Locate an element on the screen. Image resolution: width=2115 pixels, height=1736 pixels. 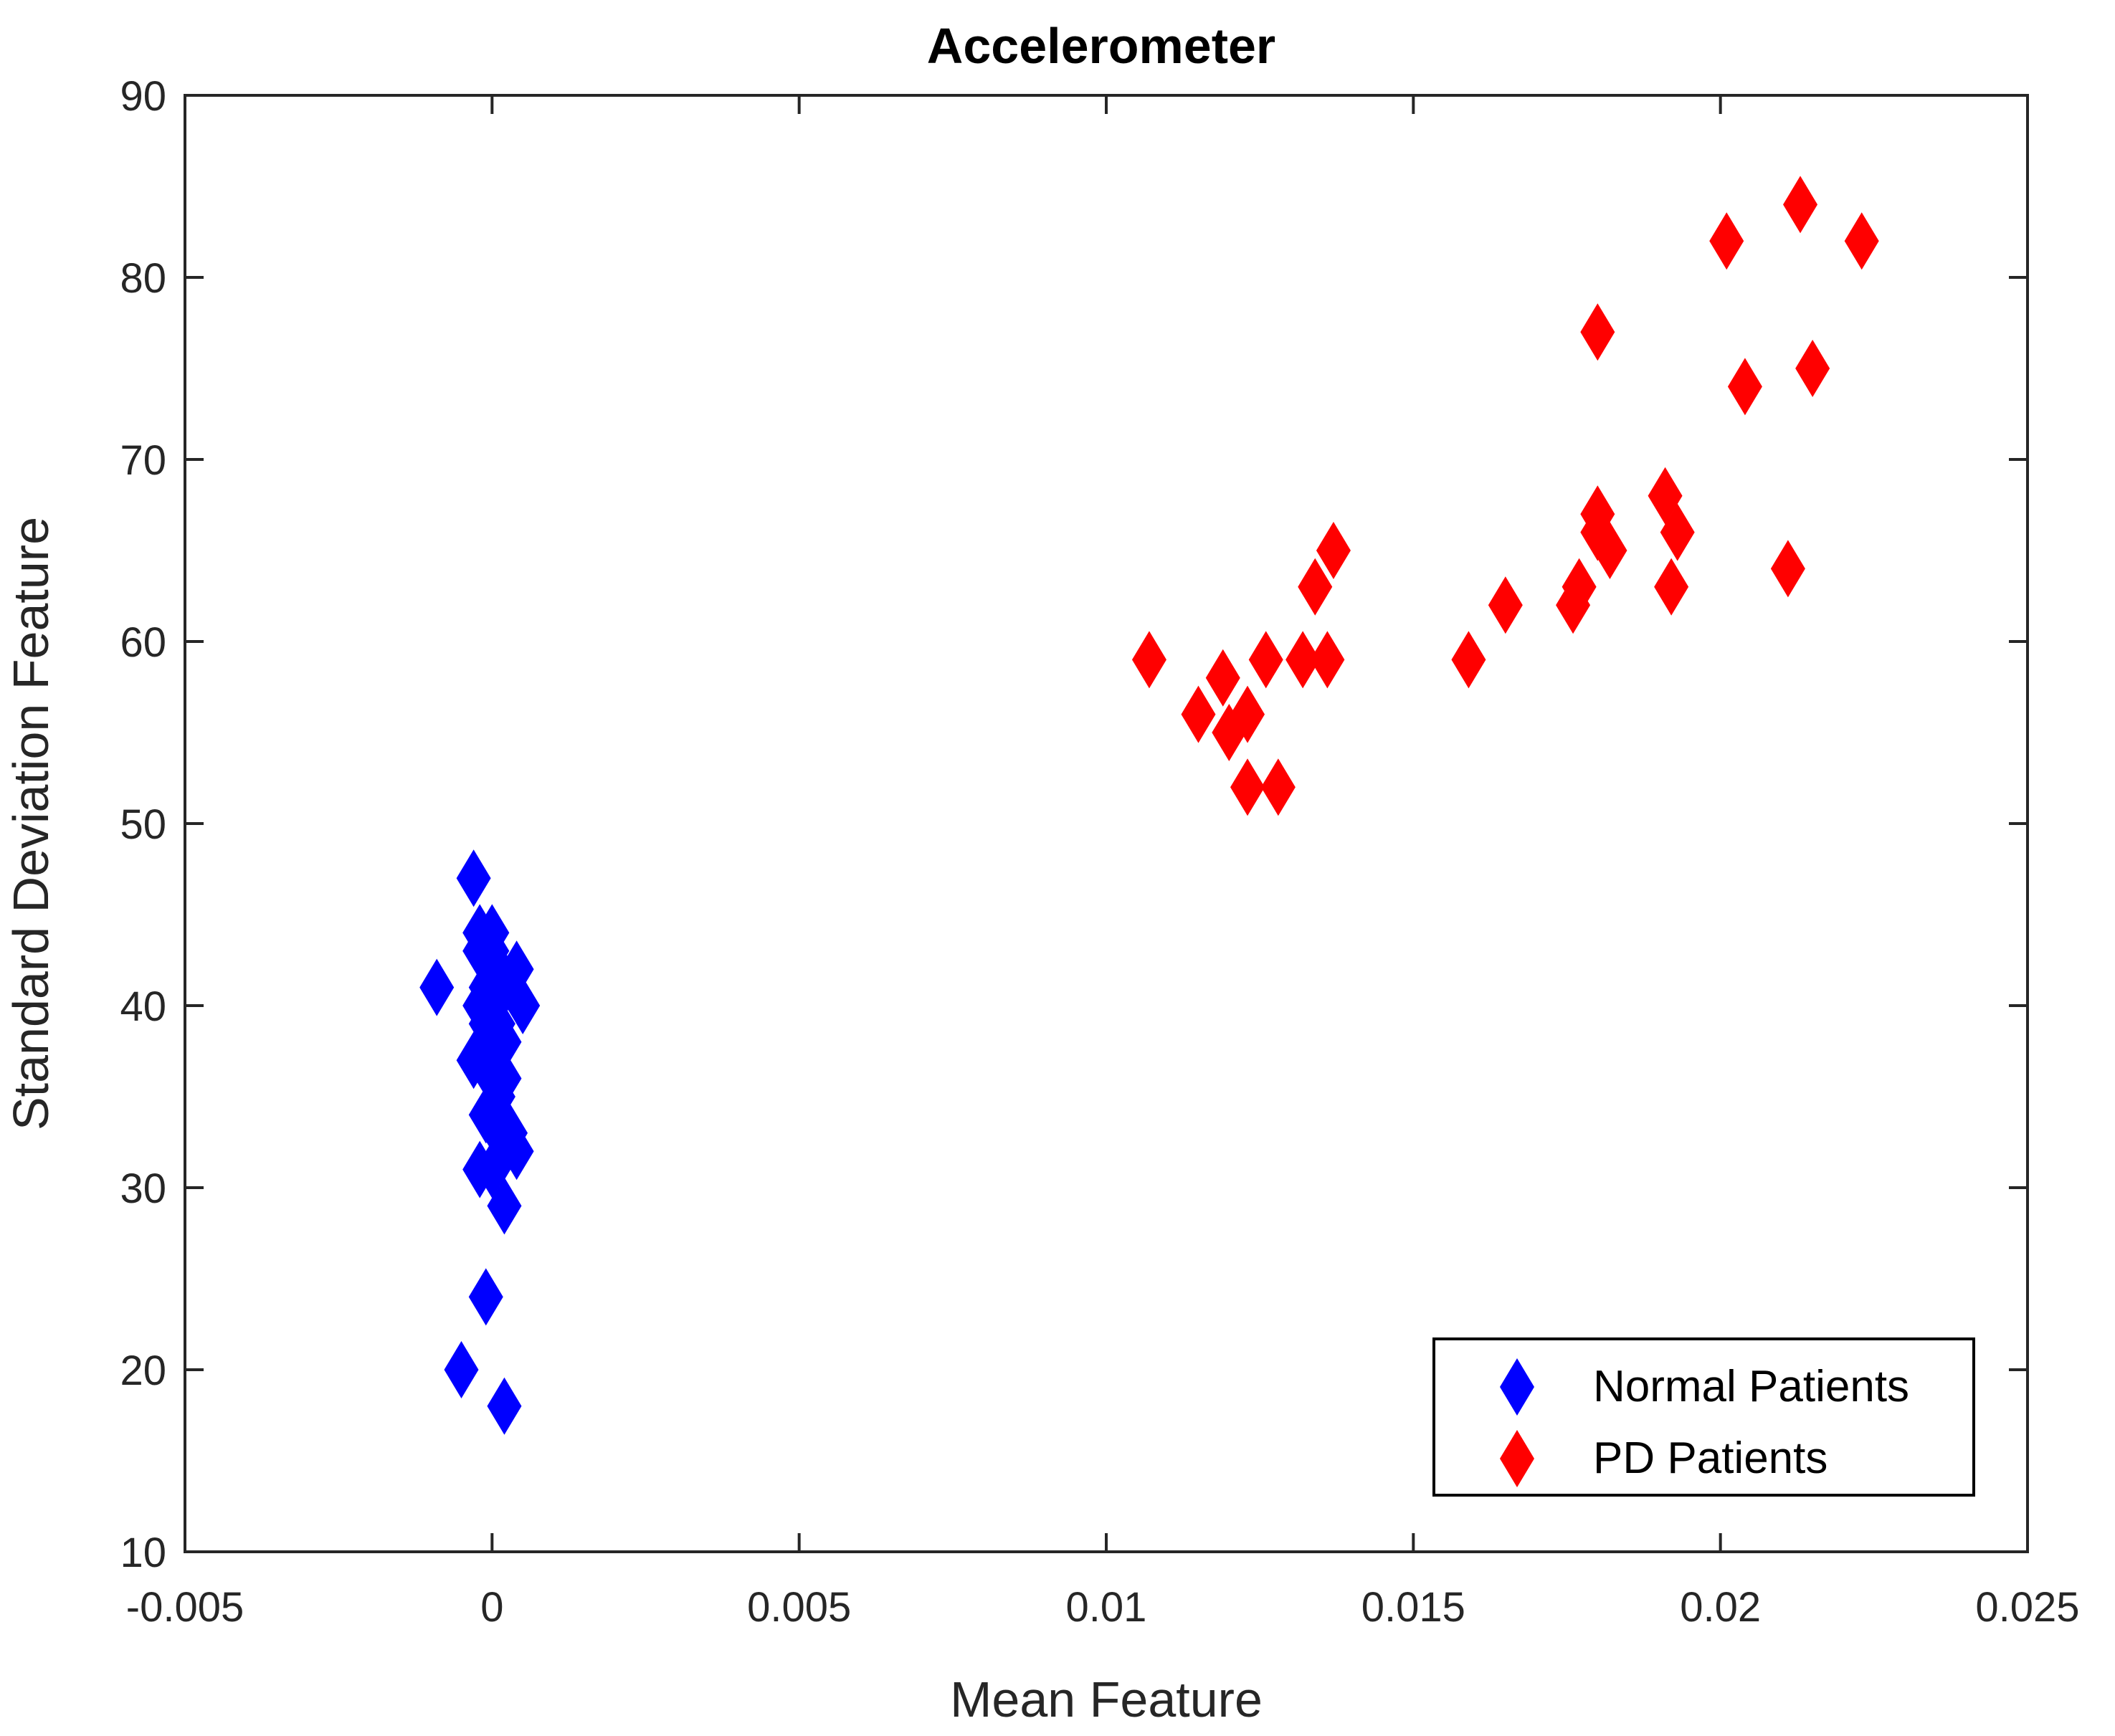
y-tick-label-1: 20 is located at coordinates (143, 1371).